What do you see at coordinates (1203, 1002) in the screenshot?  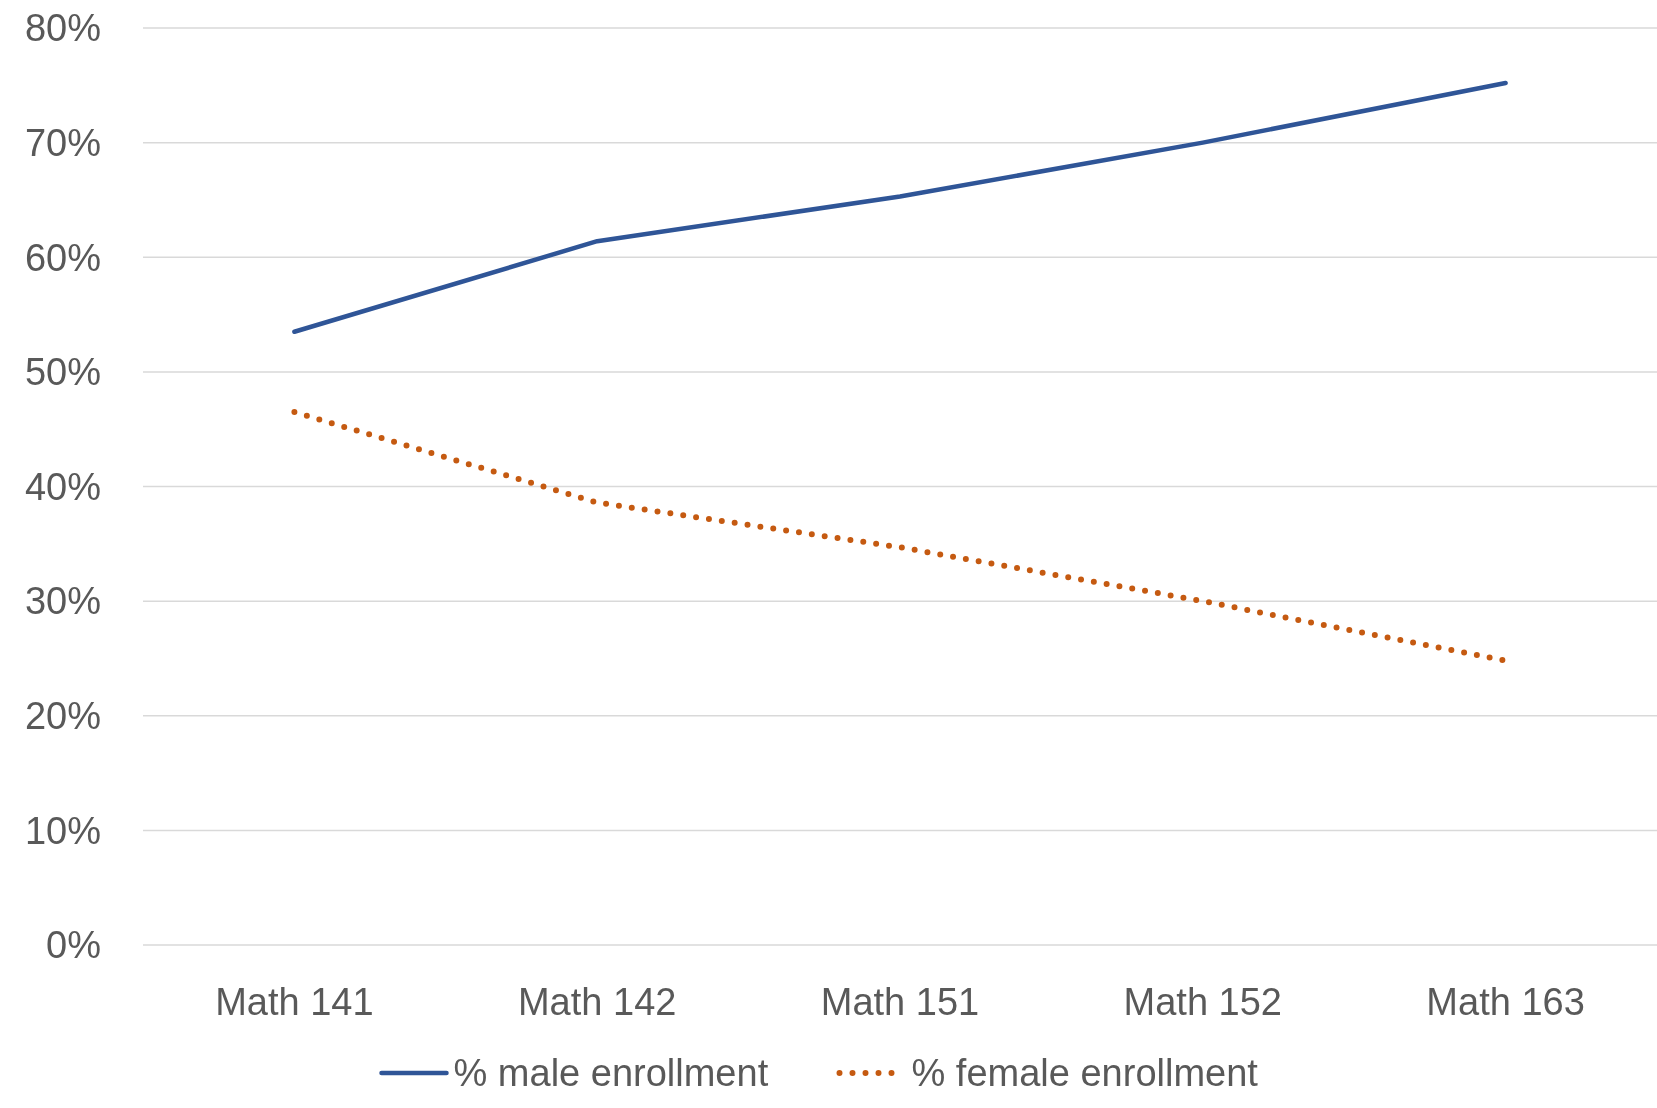 I see `x-tick-label: Math 152` at bounding box center [1203, 1002].